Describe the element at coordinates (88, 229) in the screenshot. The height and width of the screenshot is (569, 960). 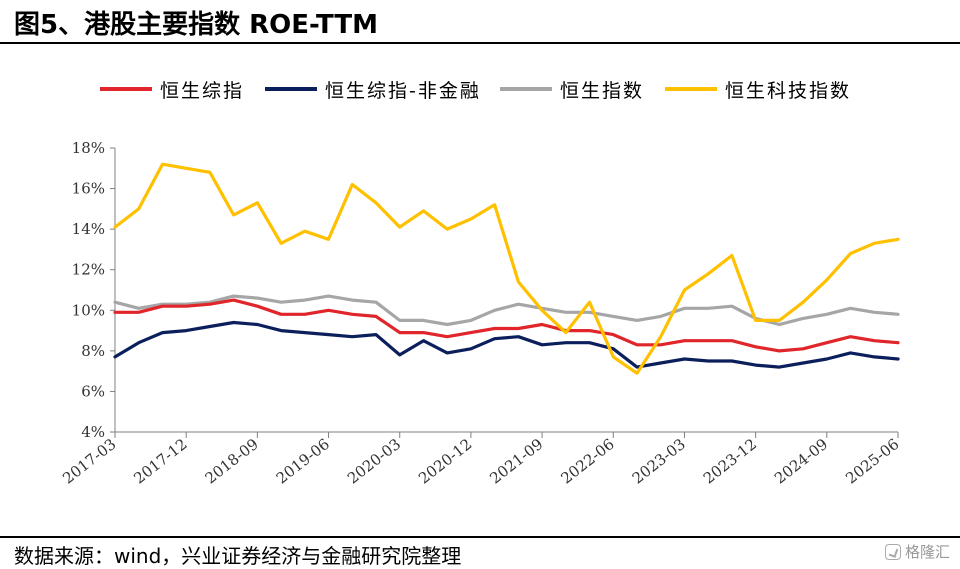
I see `y-tick-label: 14%` at that location.